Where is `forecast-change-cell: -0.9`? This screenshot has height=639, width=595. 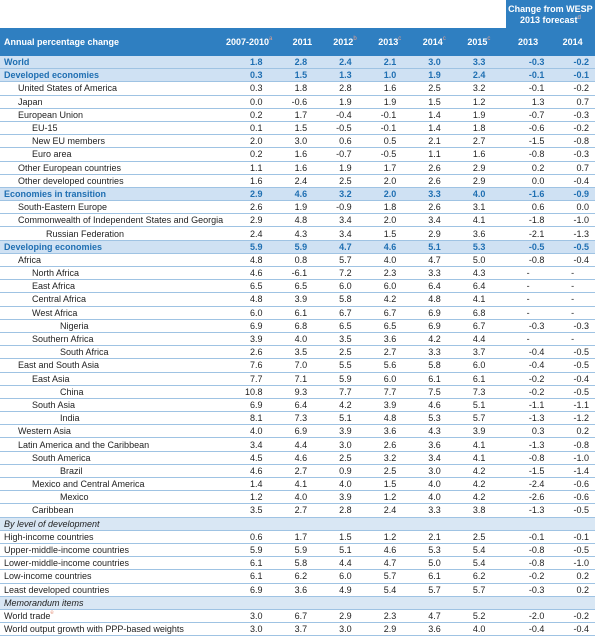 forecast-change-cell: -0.9 is located at coordinates (572, 194).